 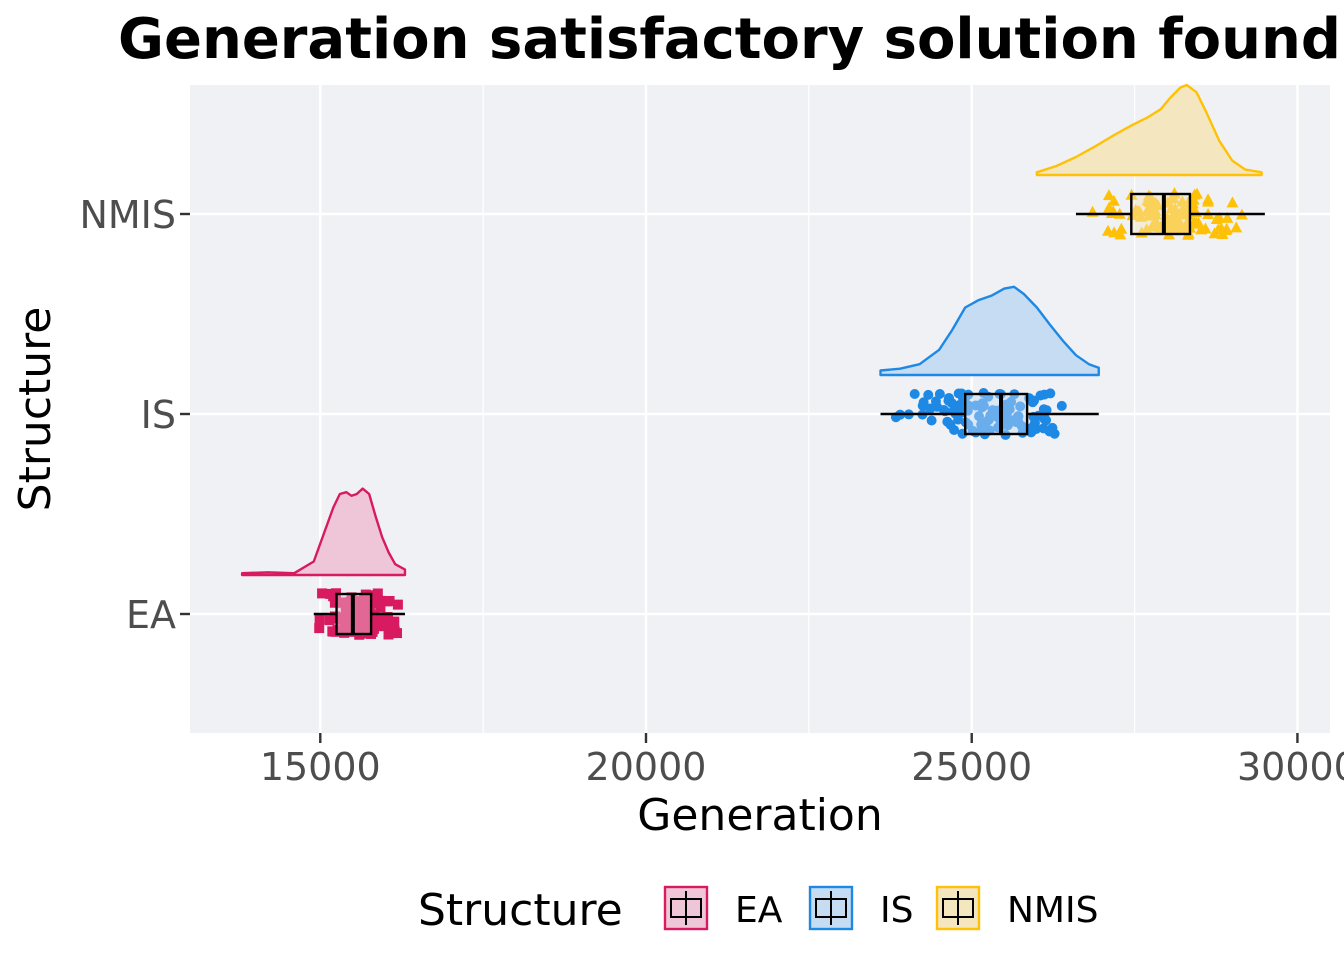 I want to click on density-nmis, so click(x=1149, y=130).